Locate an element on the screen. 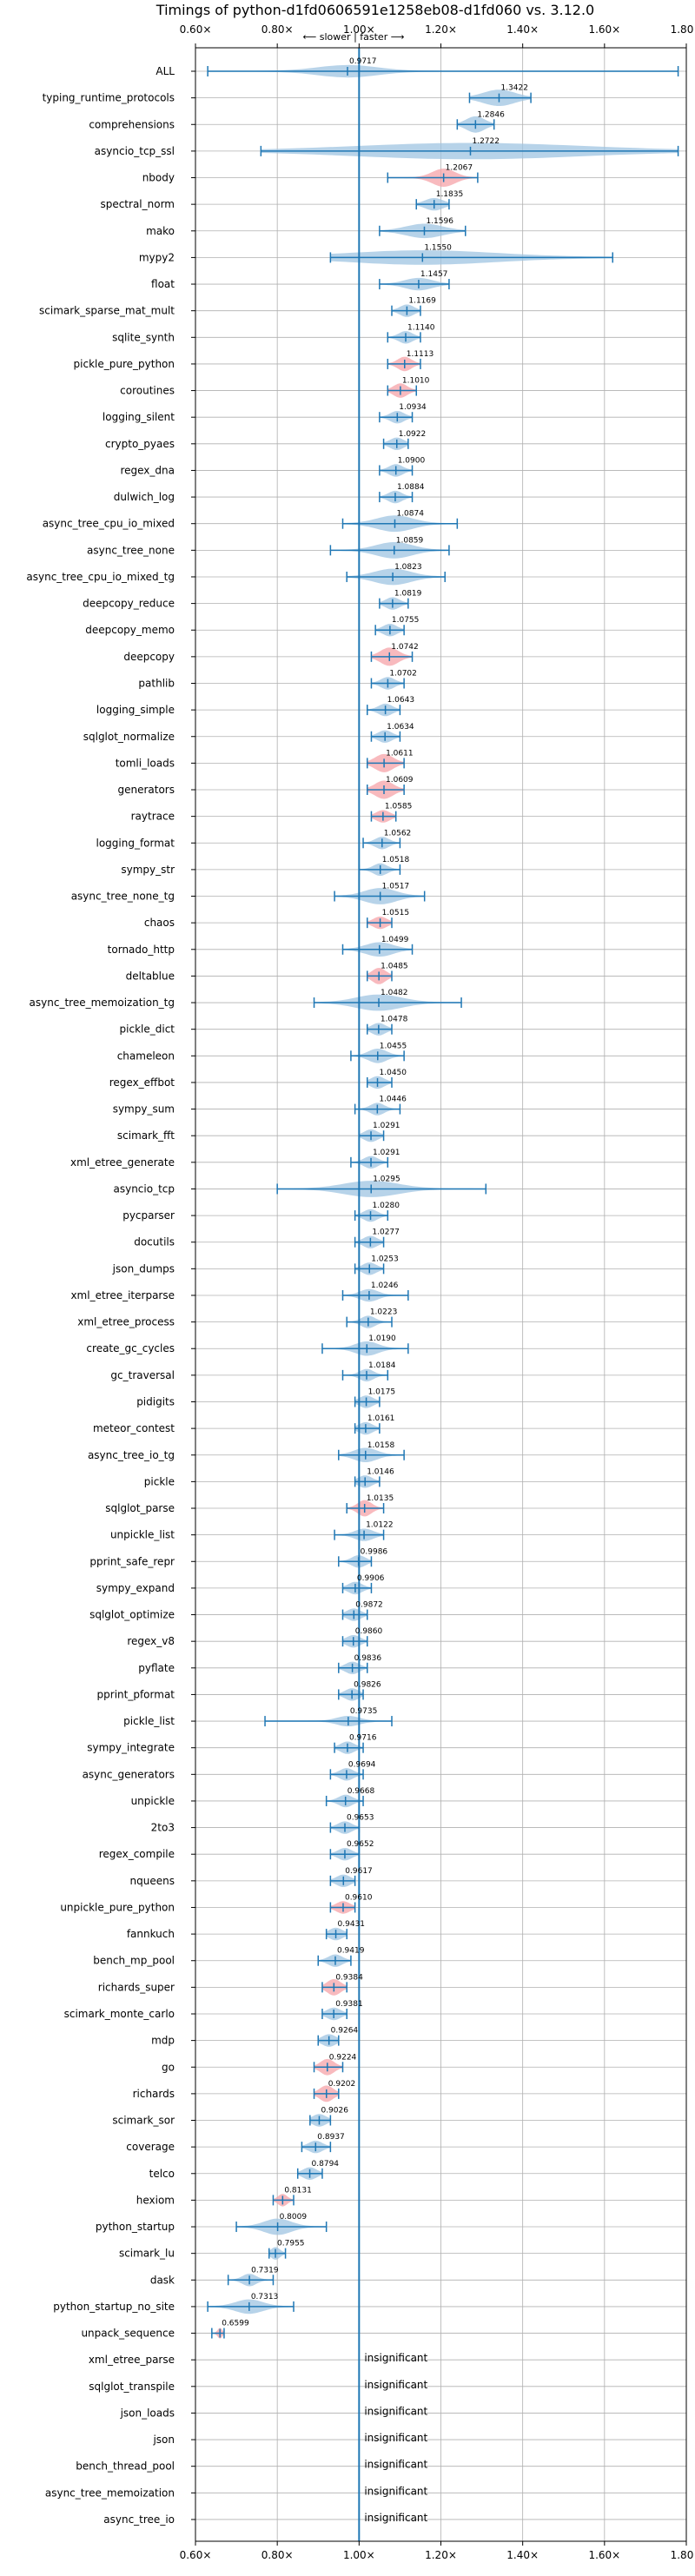 This screenshot has width=695, height=2576. value-label: 0.9224 is located at coordinates (343, 2057).